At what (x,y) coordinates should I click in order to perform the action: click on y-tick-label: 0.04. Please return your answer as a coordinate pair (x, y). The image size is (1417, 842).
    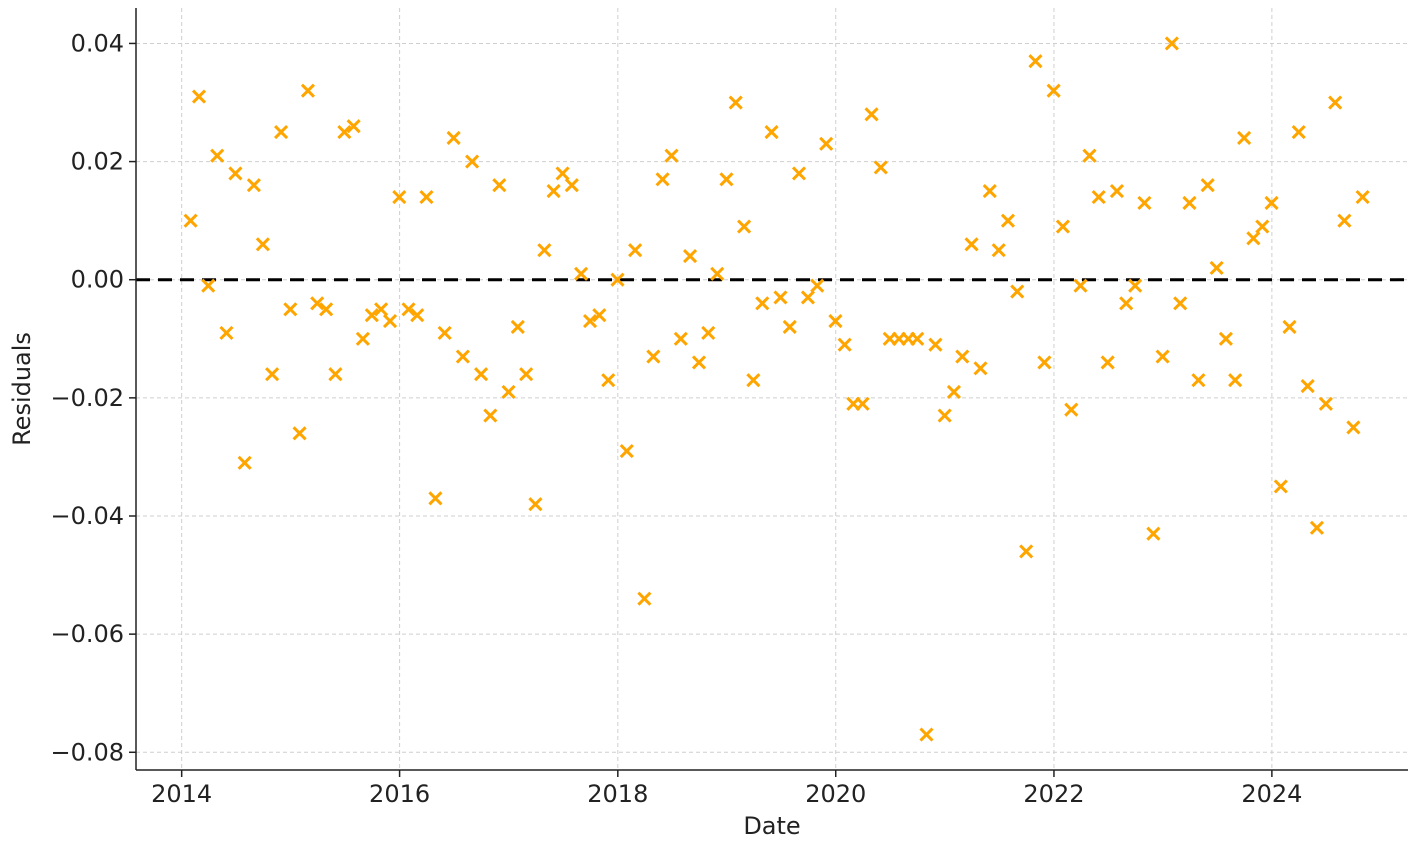
    Looking at the image, I should click on (97, 43).